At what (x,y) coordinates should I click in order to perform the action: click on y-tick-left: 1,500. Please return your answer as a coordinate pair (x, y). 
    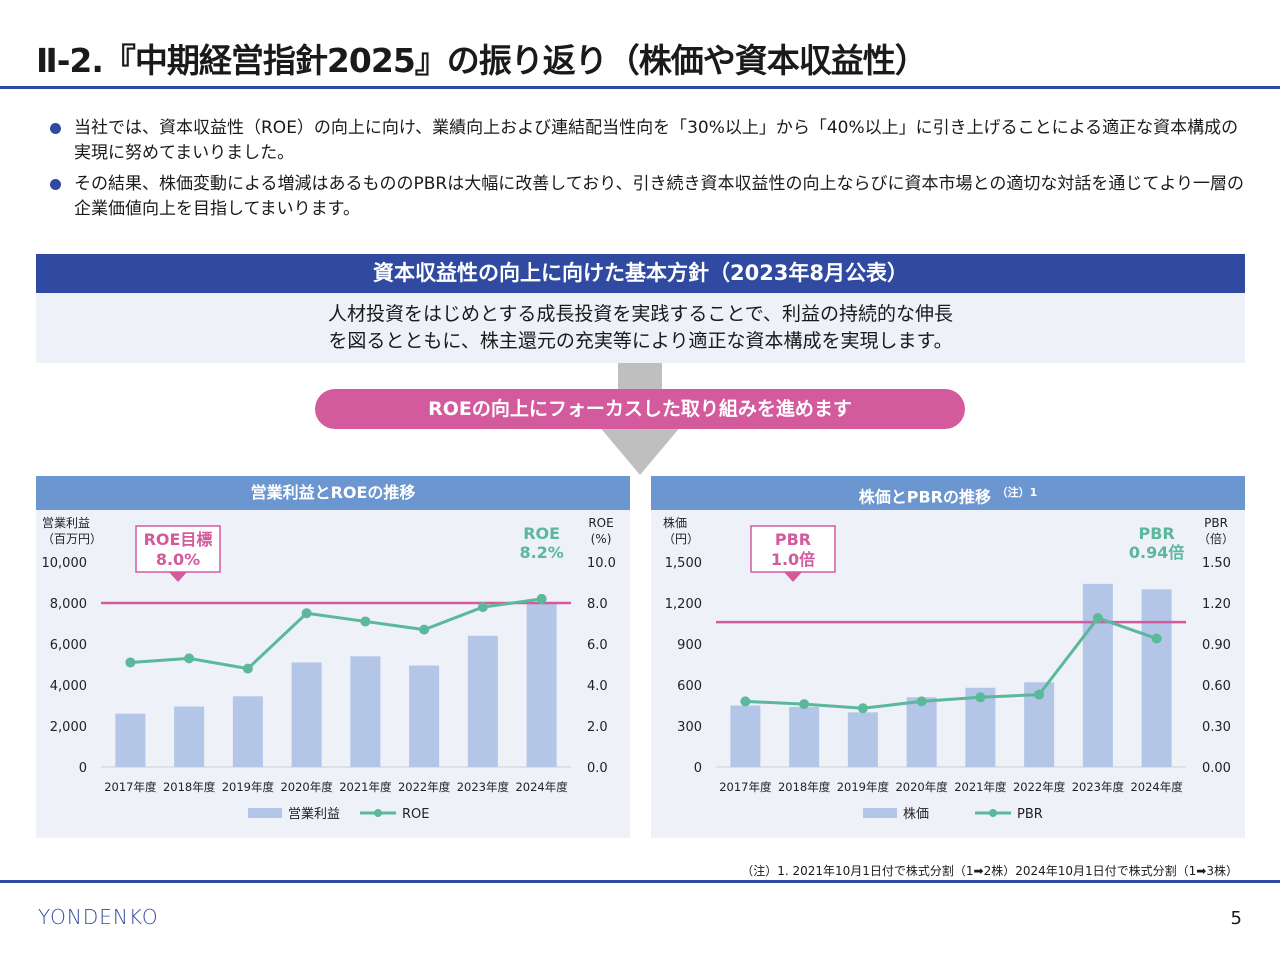
    Looking at the image, I should click on (683, 563).